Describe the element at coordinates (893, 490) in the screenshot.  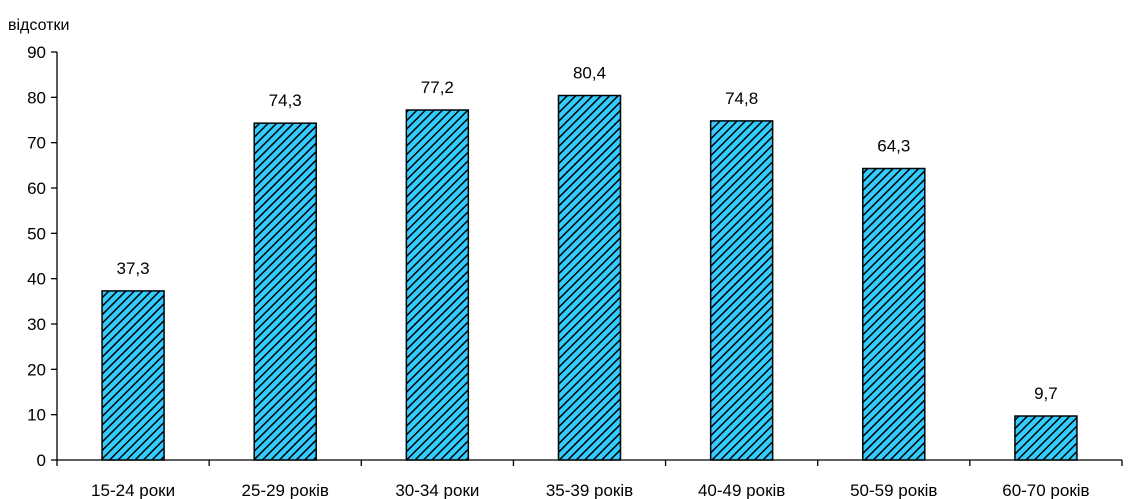
I see `x-category-label-6: 50-59 років` at that location.